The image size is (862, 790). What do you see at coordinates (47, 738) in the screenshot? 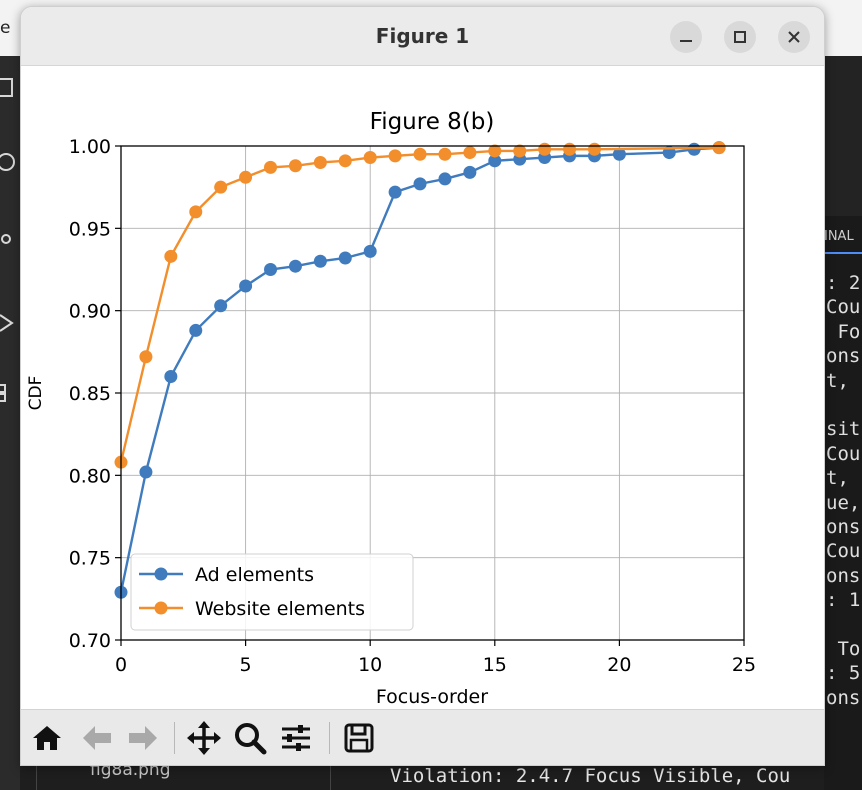
I see `home-icon` at bounding box center [47, 738].